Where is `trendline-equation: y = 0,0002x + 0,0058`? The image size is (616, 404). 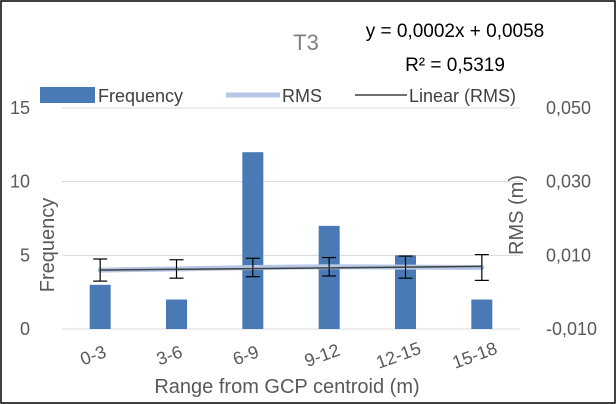 trendline-equation: y = 0,0002x + 0,0058 is located at coordinates (455, 31).